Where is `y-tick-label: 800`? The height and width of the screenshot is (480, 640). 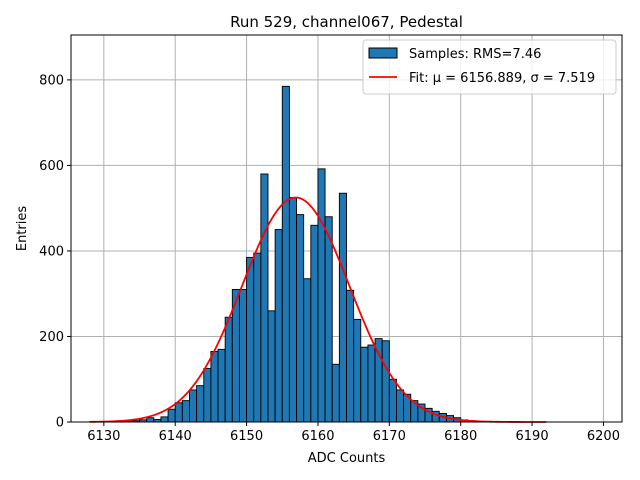 y-tick-label: 800 is located at coordinates (51, 80).